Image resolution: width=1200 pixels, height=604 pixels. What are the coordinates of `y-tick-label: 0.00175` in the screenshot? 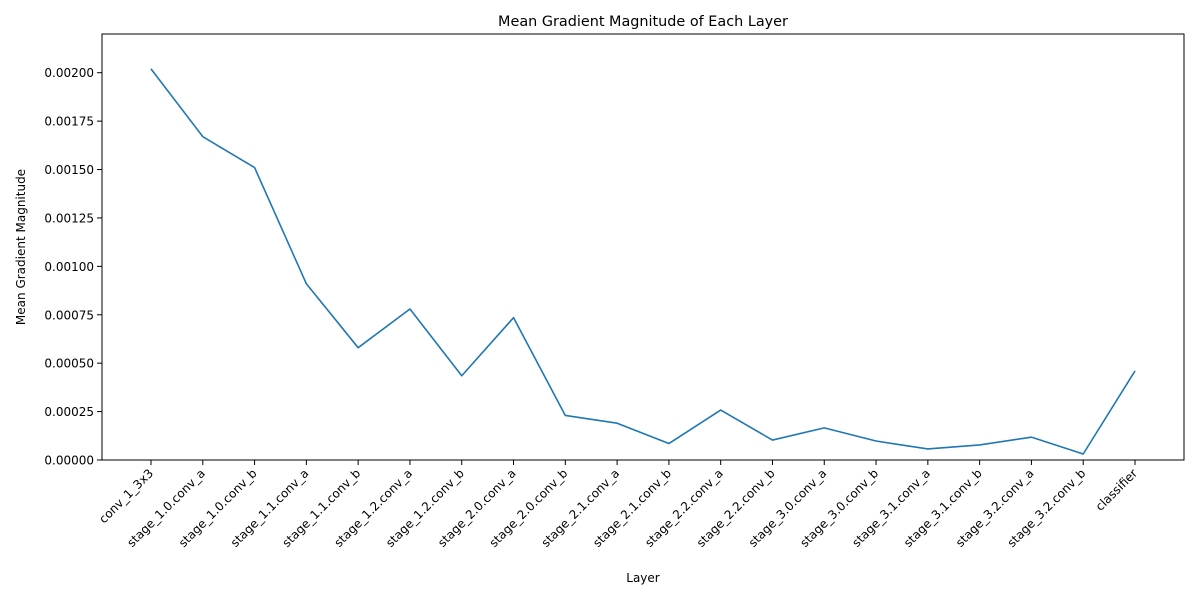 It's located at (69, 122).